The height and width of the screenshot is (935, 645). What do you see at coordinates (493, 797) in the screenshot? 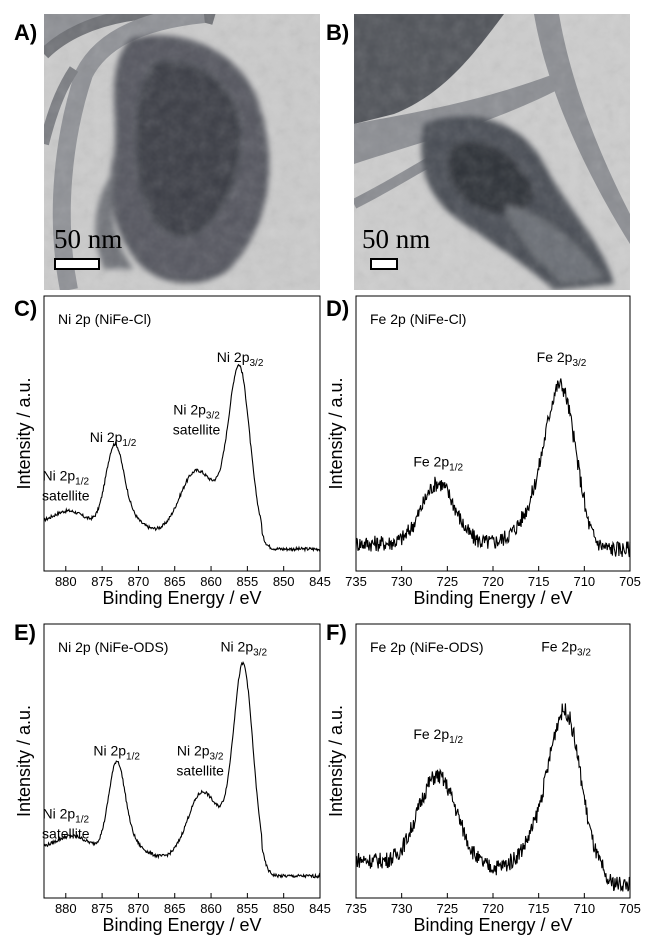
I see `spectrum-line-f` at bounding box center [493, 797].